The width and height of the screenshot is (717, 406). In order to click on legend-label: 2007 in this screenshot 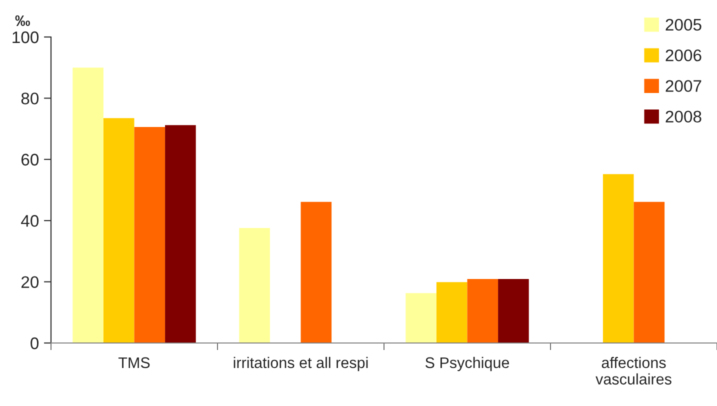, I will do `click(684, 86)`.